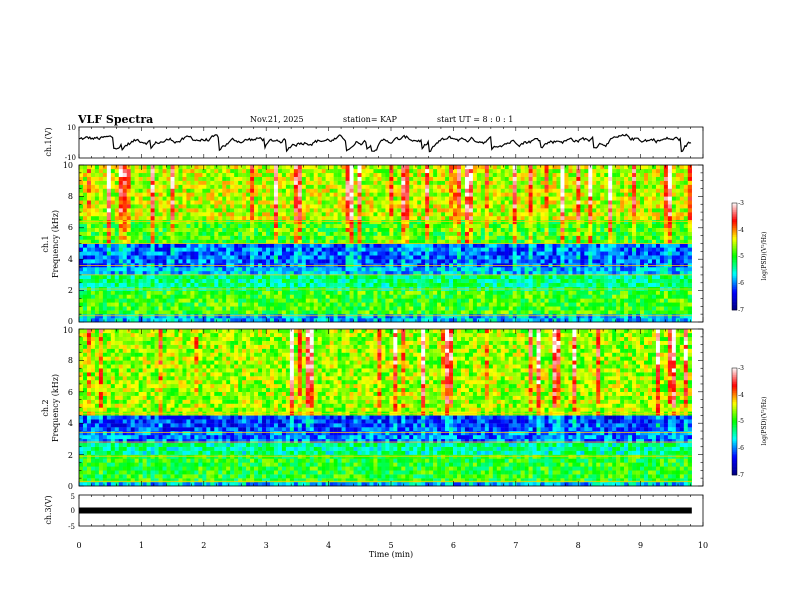 This screenshot has width=792, height=612. I want to click on figure-title: VLF Spectra, so click(115, 119).